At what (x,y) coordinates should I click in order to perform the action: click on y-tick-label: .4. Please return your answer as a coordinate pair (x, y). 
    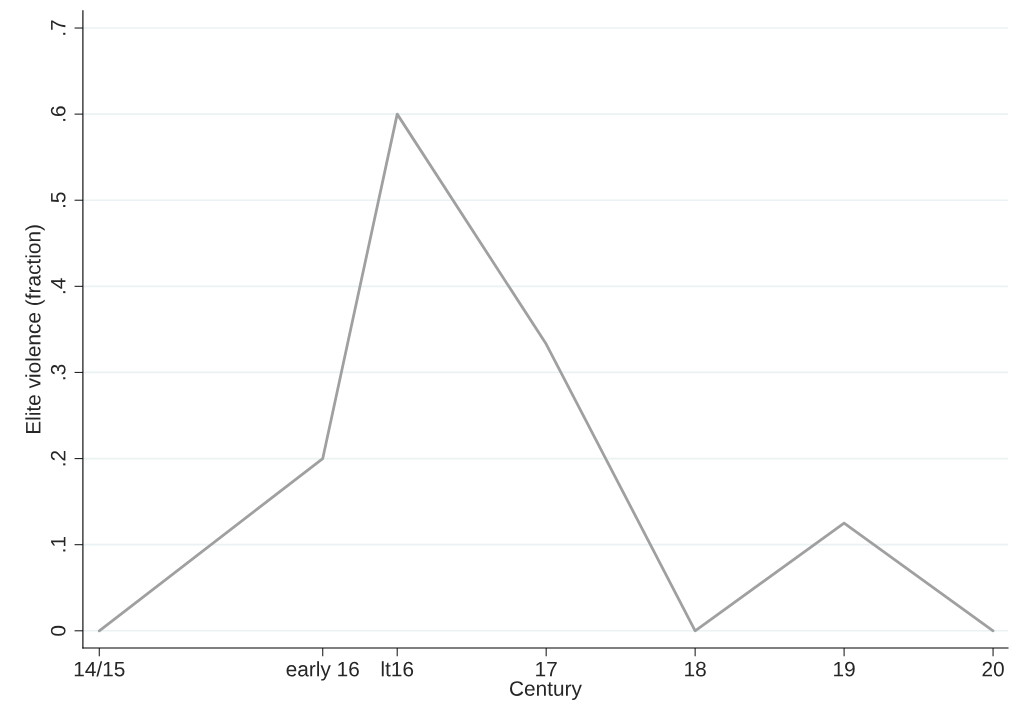
    Looking at the image, I should click on (58, 286).